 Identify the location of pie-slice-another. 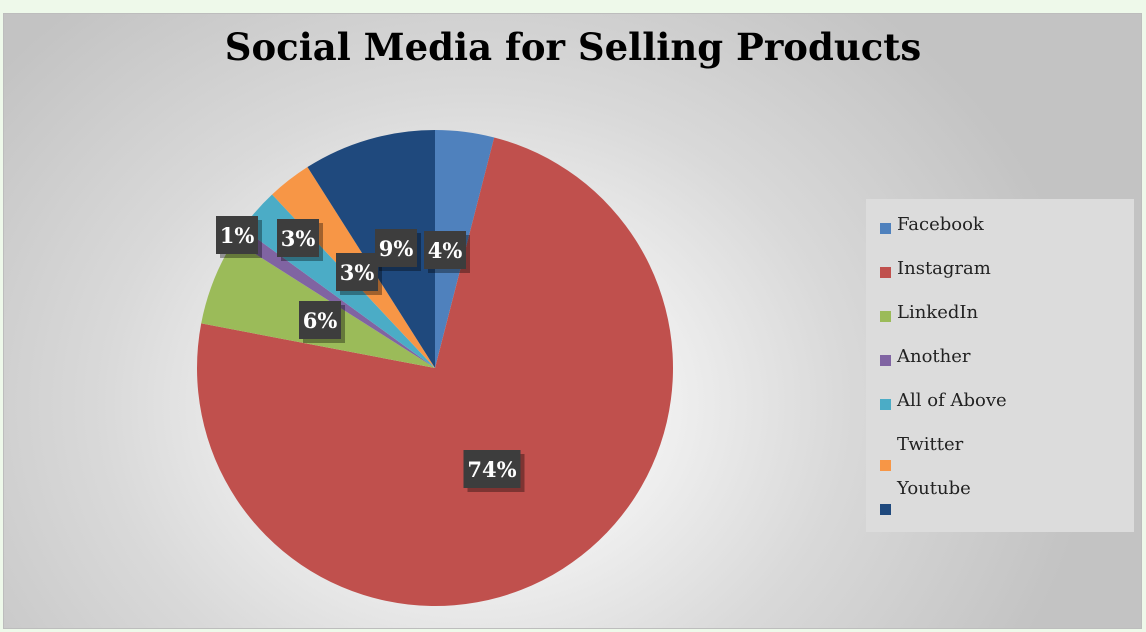
(334, 298).